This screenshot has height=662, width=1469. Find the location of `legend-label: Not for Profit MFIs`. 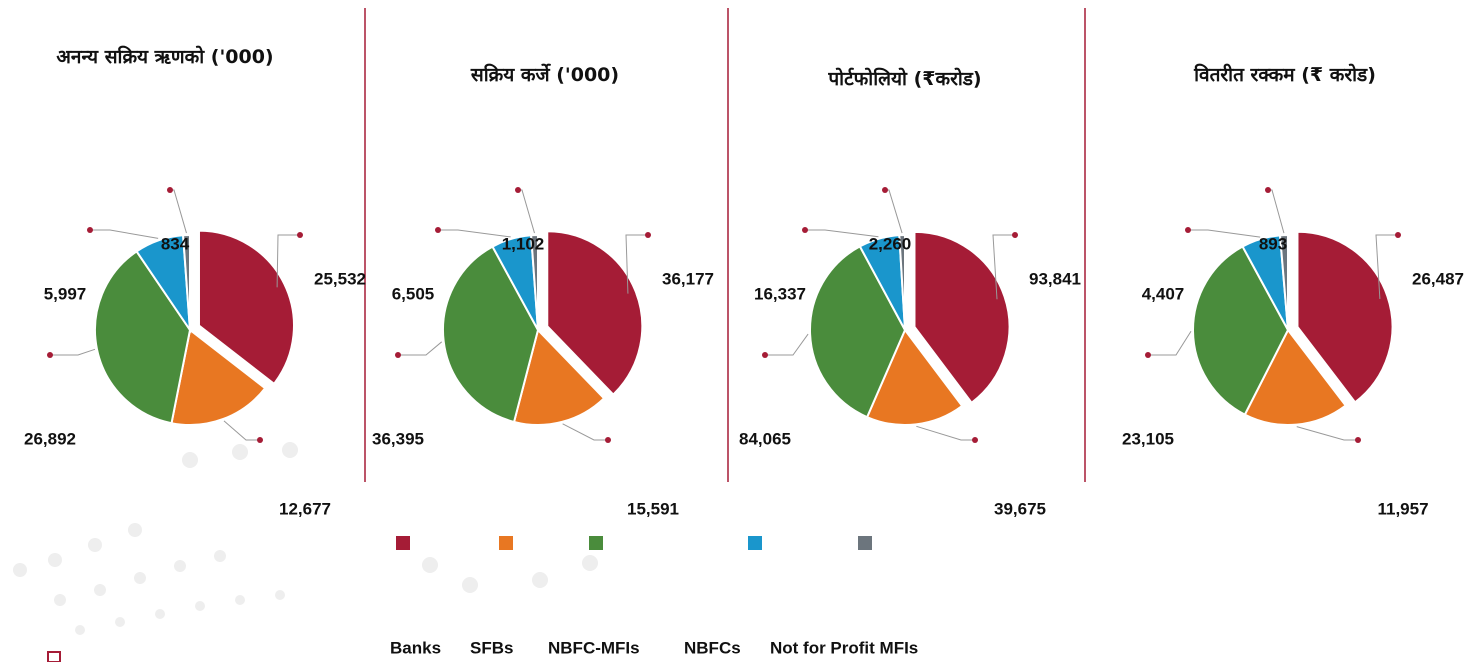

legend-label: Not for Profit MFIs is located at coordinates (844, 647).